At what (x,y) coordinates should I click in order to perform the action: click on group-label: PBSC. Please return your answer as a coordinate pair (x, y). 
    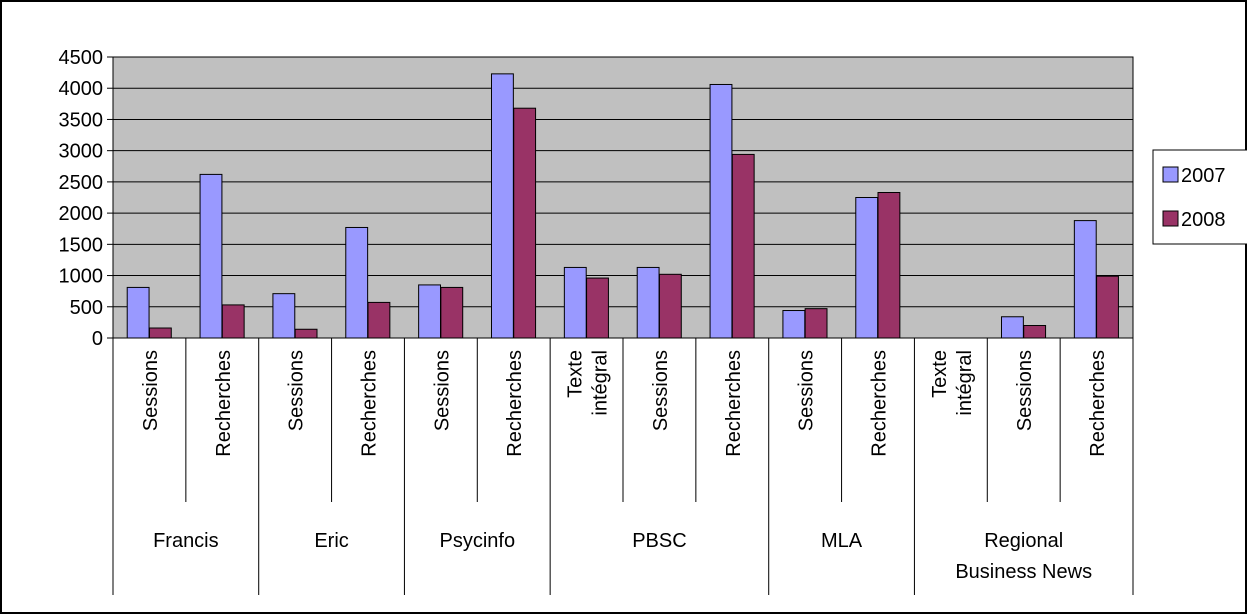
    Looking at the image, I should click on (659, 541).